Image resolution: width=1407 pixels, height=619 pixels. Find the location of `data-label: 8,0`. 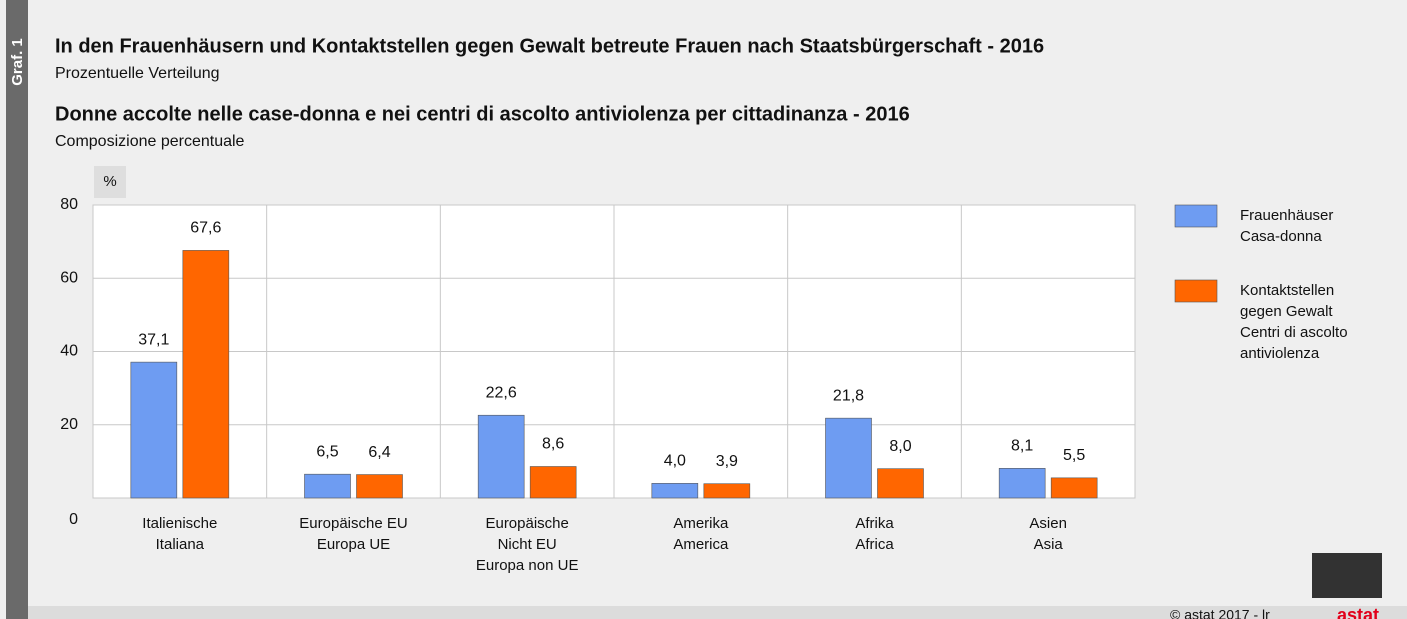

data-label: 8,0 is located at coordinates (900, 446).